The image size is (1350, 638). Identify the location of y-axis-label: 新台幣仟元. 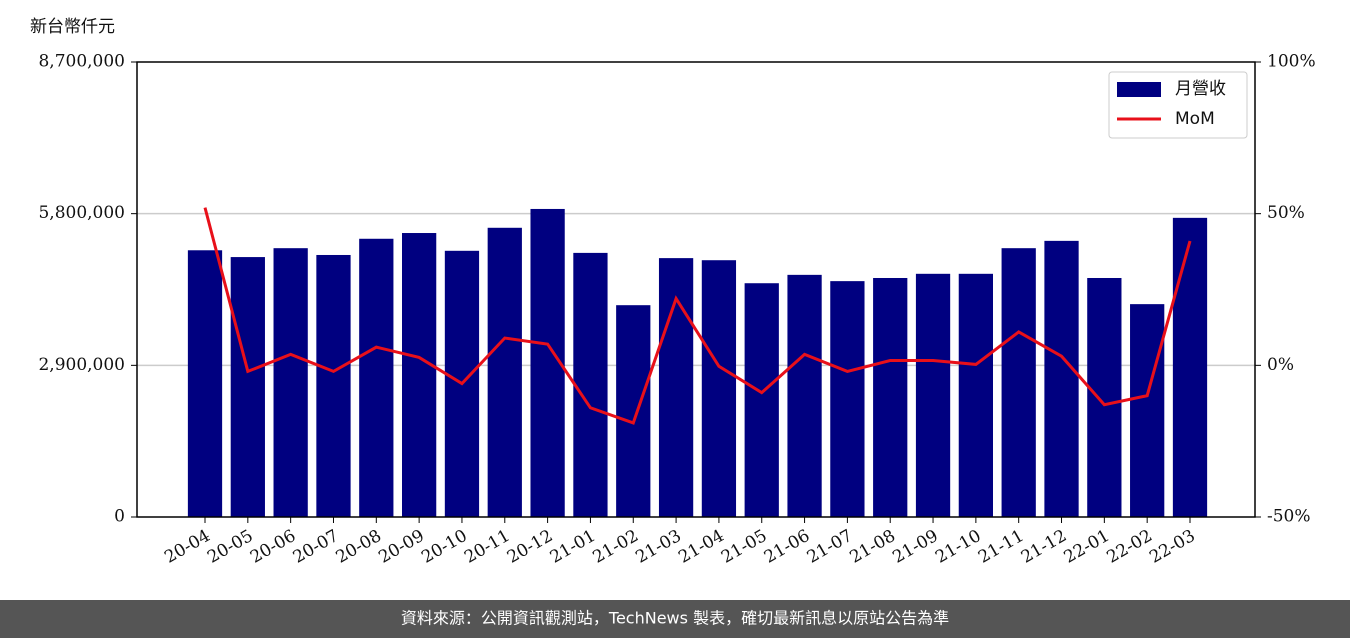
(72, 27).